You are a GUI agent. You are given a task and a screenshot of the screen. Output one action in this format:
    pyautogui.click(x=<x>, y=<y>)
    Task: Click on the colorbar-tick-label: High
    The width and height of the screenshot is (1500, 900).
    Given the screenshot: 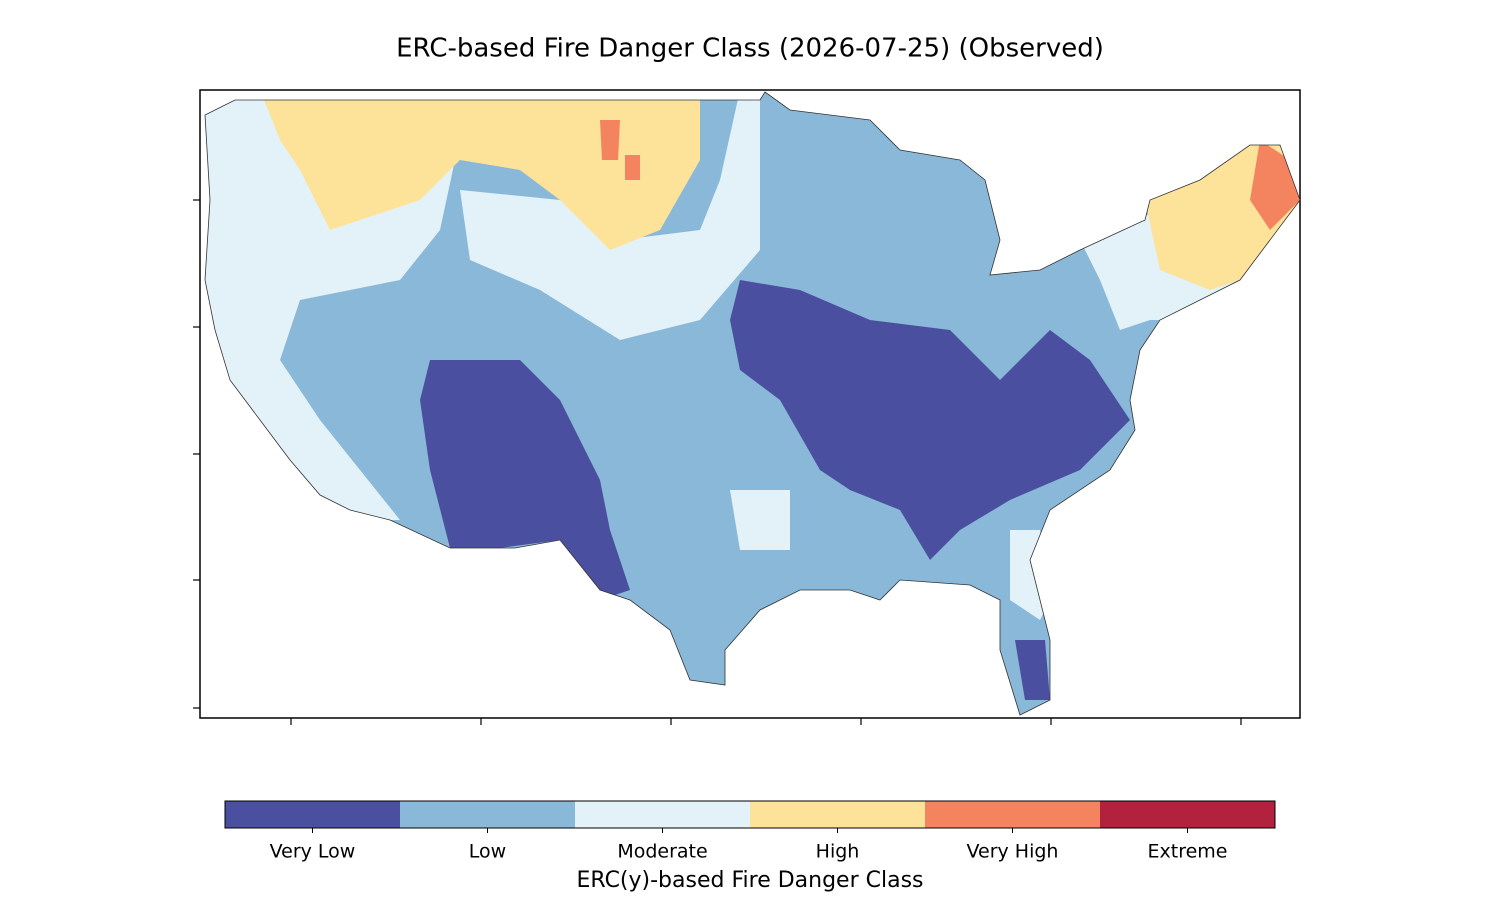 What is the action you would take?
    pyautogui.click(x=838, y=852)
    